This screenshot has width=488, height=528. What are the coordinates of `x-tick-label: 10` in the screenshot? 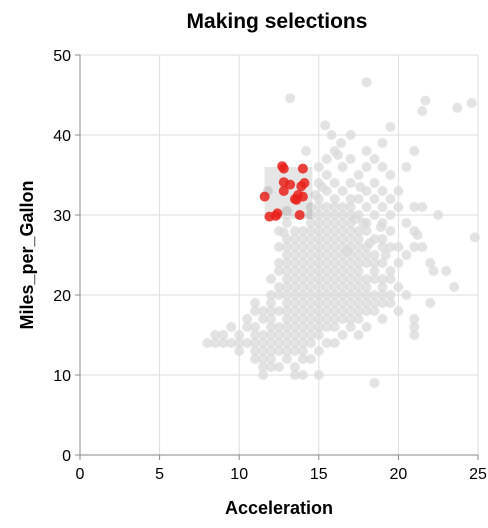 It's located at (239, 474).